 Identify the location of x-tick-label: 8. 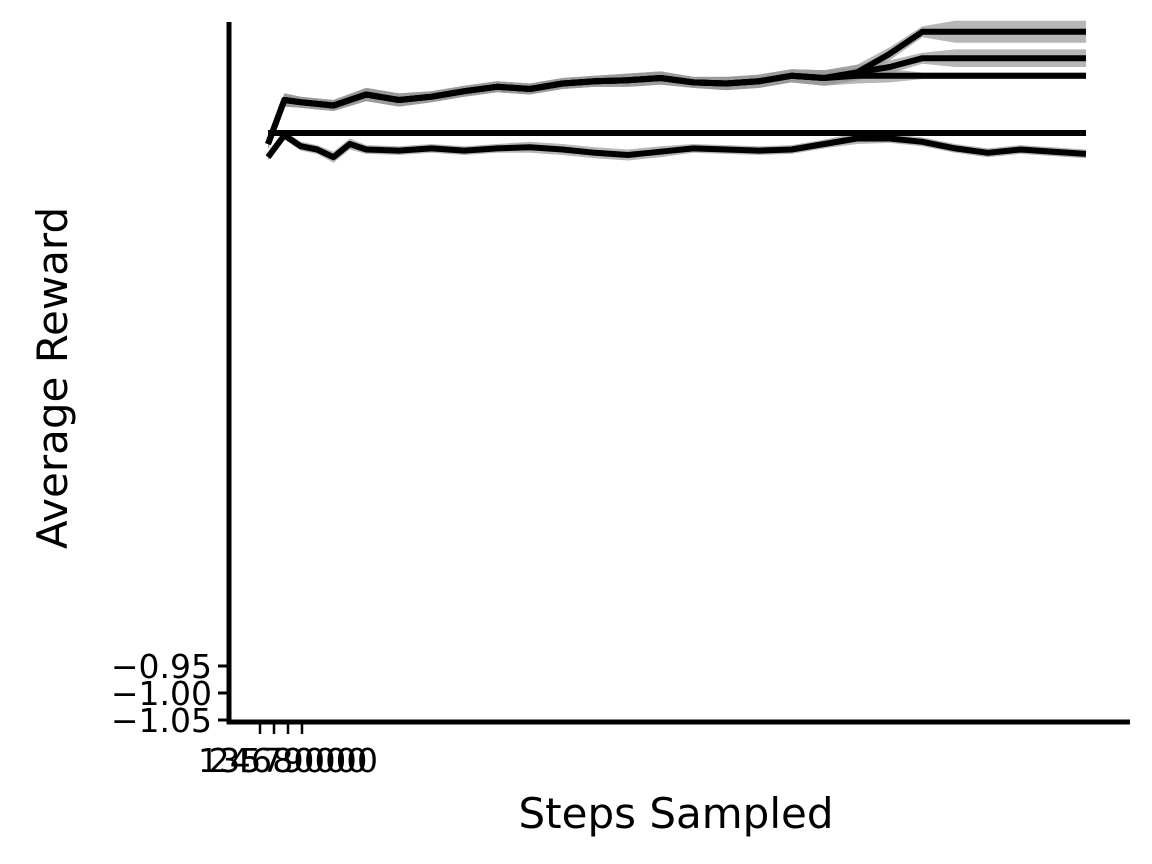
(282, 760).